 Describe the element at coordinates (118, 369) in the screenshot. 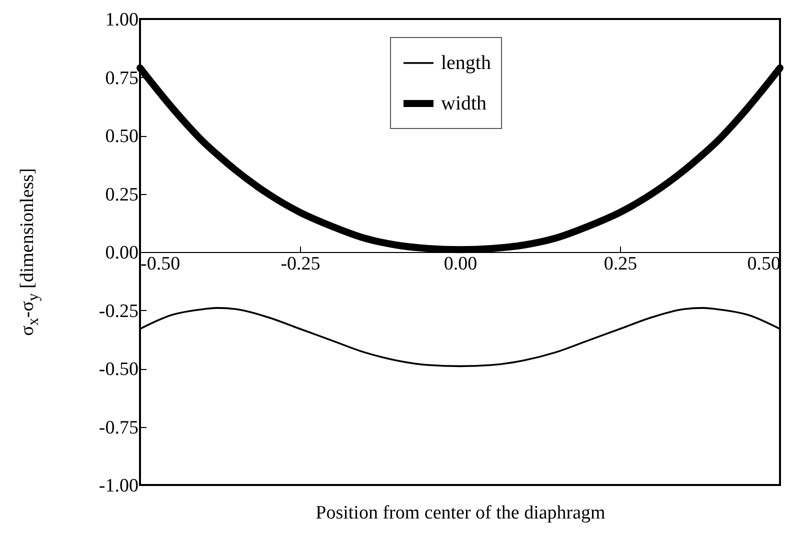

I see `y-tick-label: -0.50` at that location.